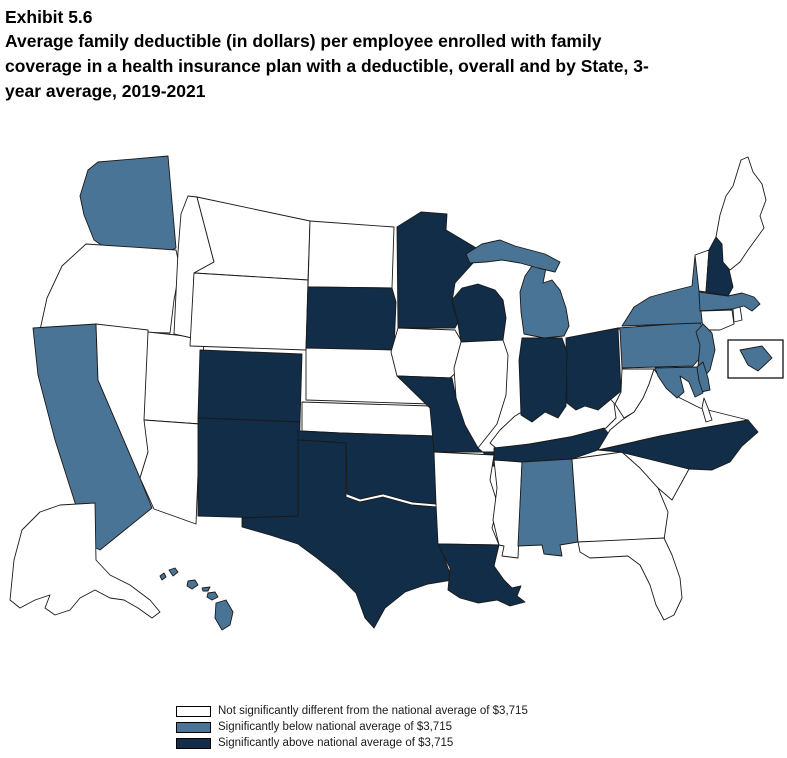  What do you see at coordinates (544, 298) in the screenshot?
I see `state-michigan` at bounding box center [544, 298].